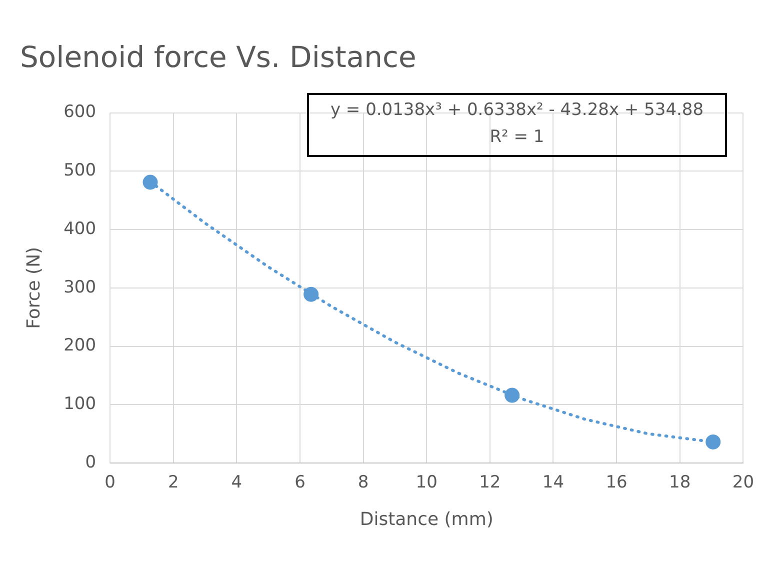  I want to click on x-tick-label: 4, so click(236, 482).